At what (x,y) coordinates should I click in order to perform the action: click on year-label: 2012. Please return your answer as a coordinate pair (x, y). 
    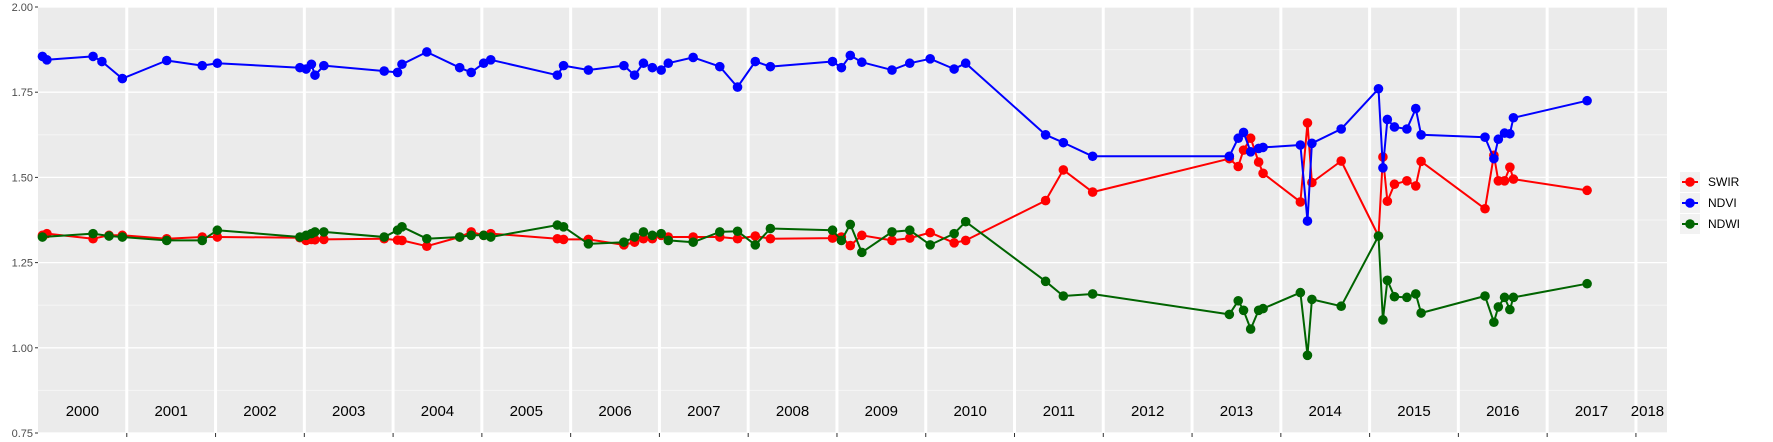
    Looking at the image, I should click on (1147, 411).